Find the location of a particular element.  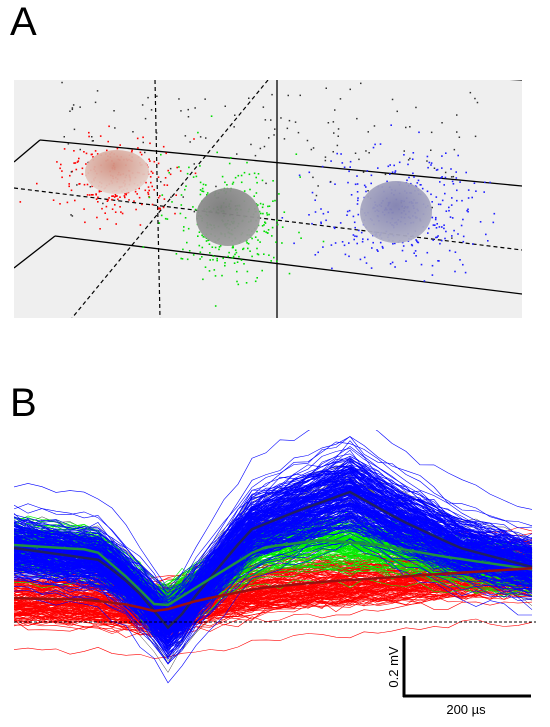

axis-line is located at coordinates (27, 151).